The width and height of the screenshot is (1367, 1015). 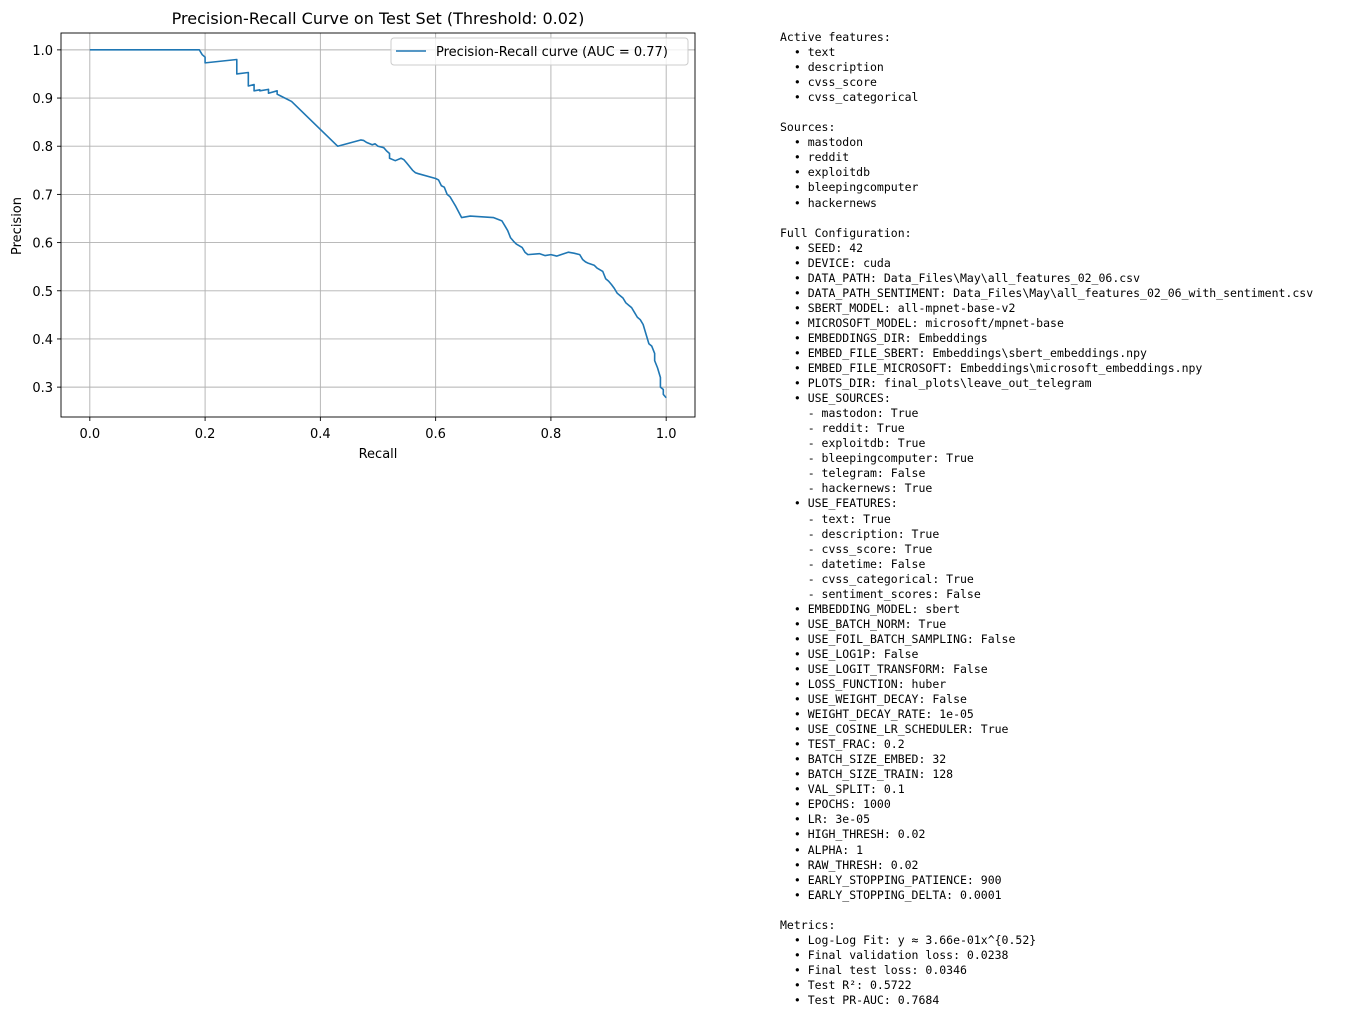 What do you see at coordinates (808, 52) in the screenshot?
I see `config-line: • text` at bounding box center [808, 52].